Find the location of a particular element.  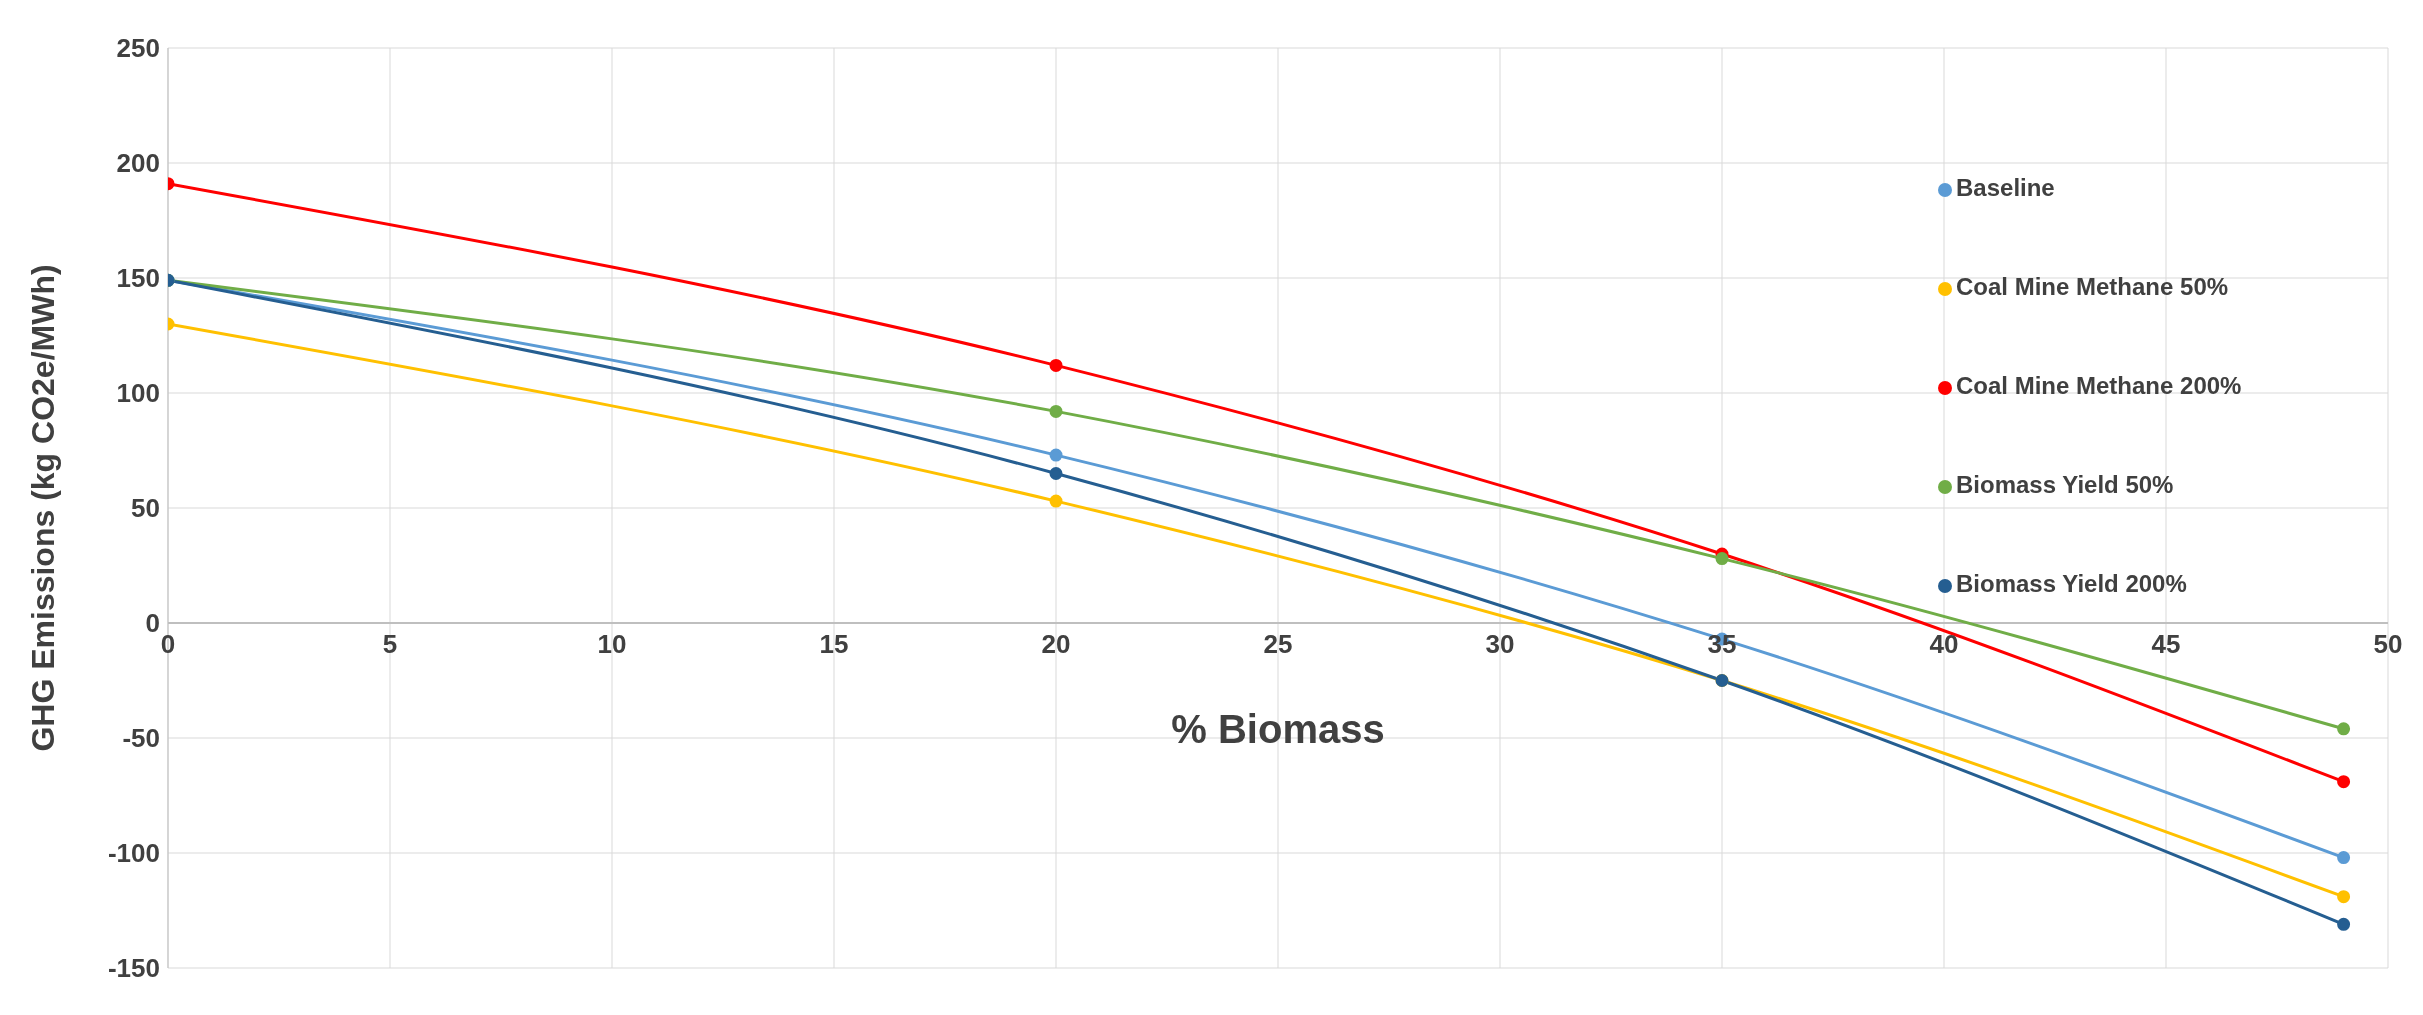

x-tick-label: 15 is located at coordinates (834, 644).